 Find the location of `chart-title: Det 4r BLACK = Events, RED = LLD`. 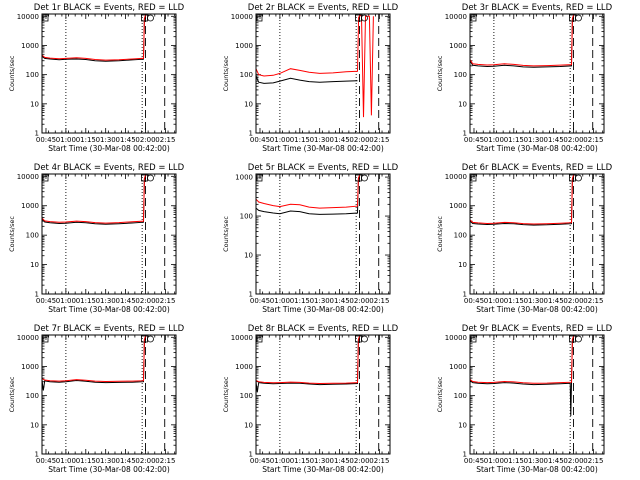

chart-title: Det 4r BLACK = Events, RED = LLD is located at coordinates (109, 168).